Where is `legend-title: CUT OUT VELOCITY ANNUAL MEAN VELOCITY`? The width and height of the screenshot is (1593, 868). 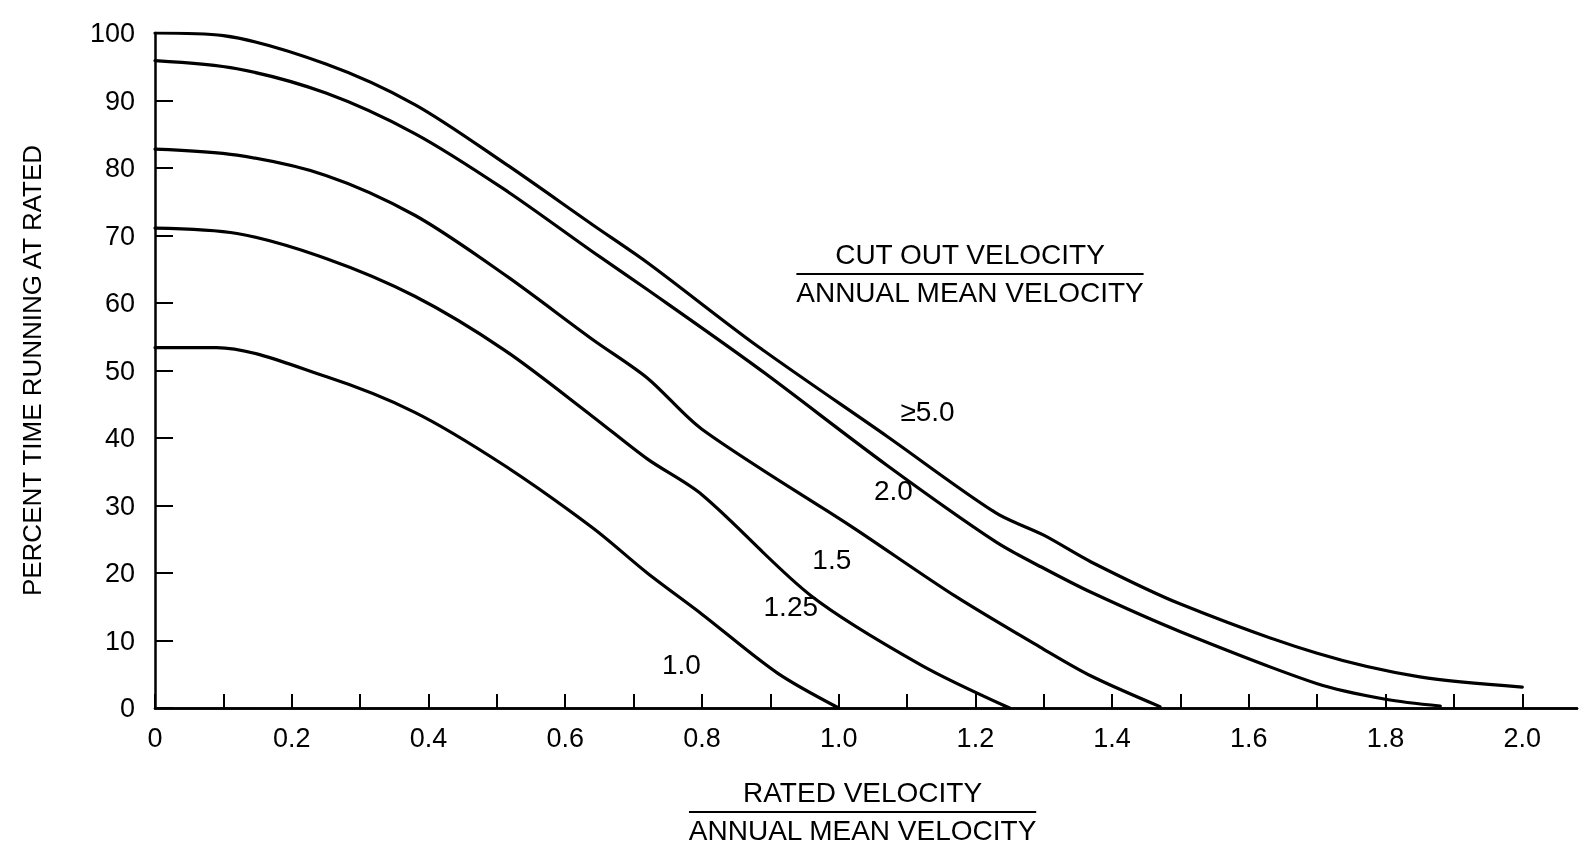 legend-title: CUT OUT VELOCITY ANNUAL MEAN VELOCITY is located at coordinates (970, 273).